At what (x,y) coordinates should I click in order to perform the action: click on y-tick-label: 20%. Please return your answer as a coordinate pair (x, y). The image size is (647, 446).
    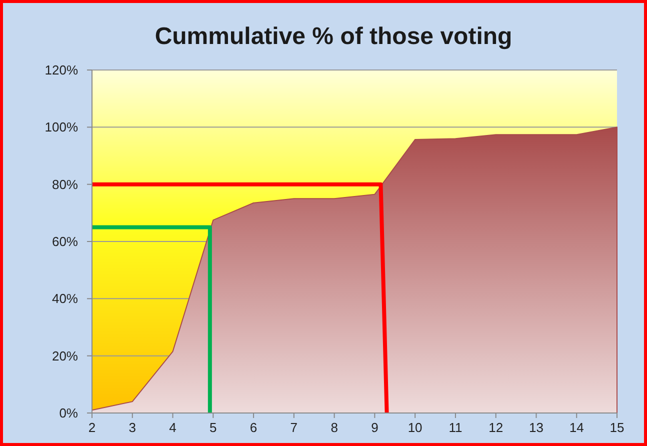
    Looking at the image, I should click on (65, 356).